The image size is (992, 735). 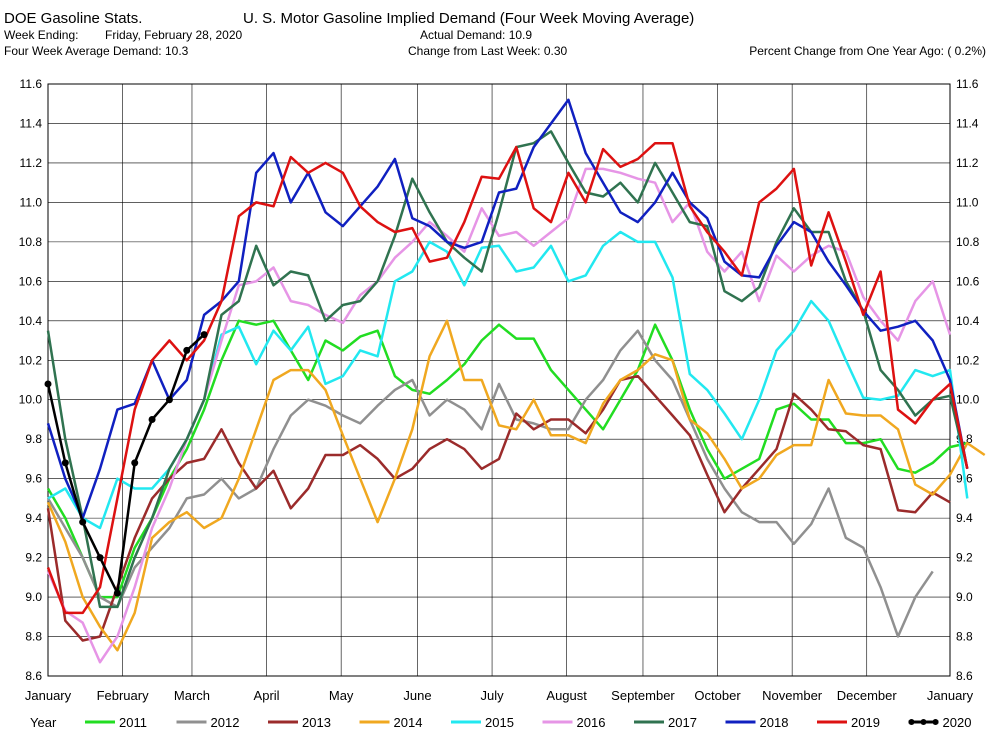 I want to click on y-tick-label-left: 9.2, so click(x=33, y=558).